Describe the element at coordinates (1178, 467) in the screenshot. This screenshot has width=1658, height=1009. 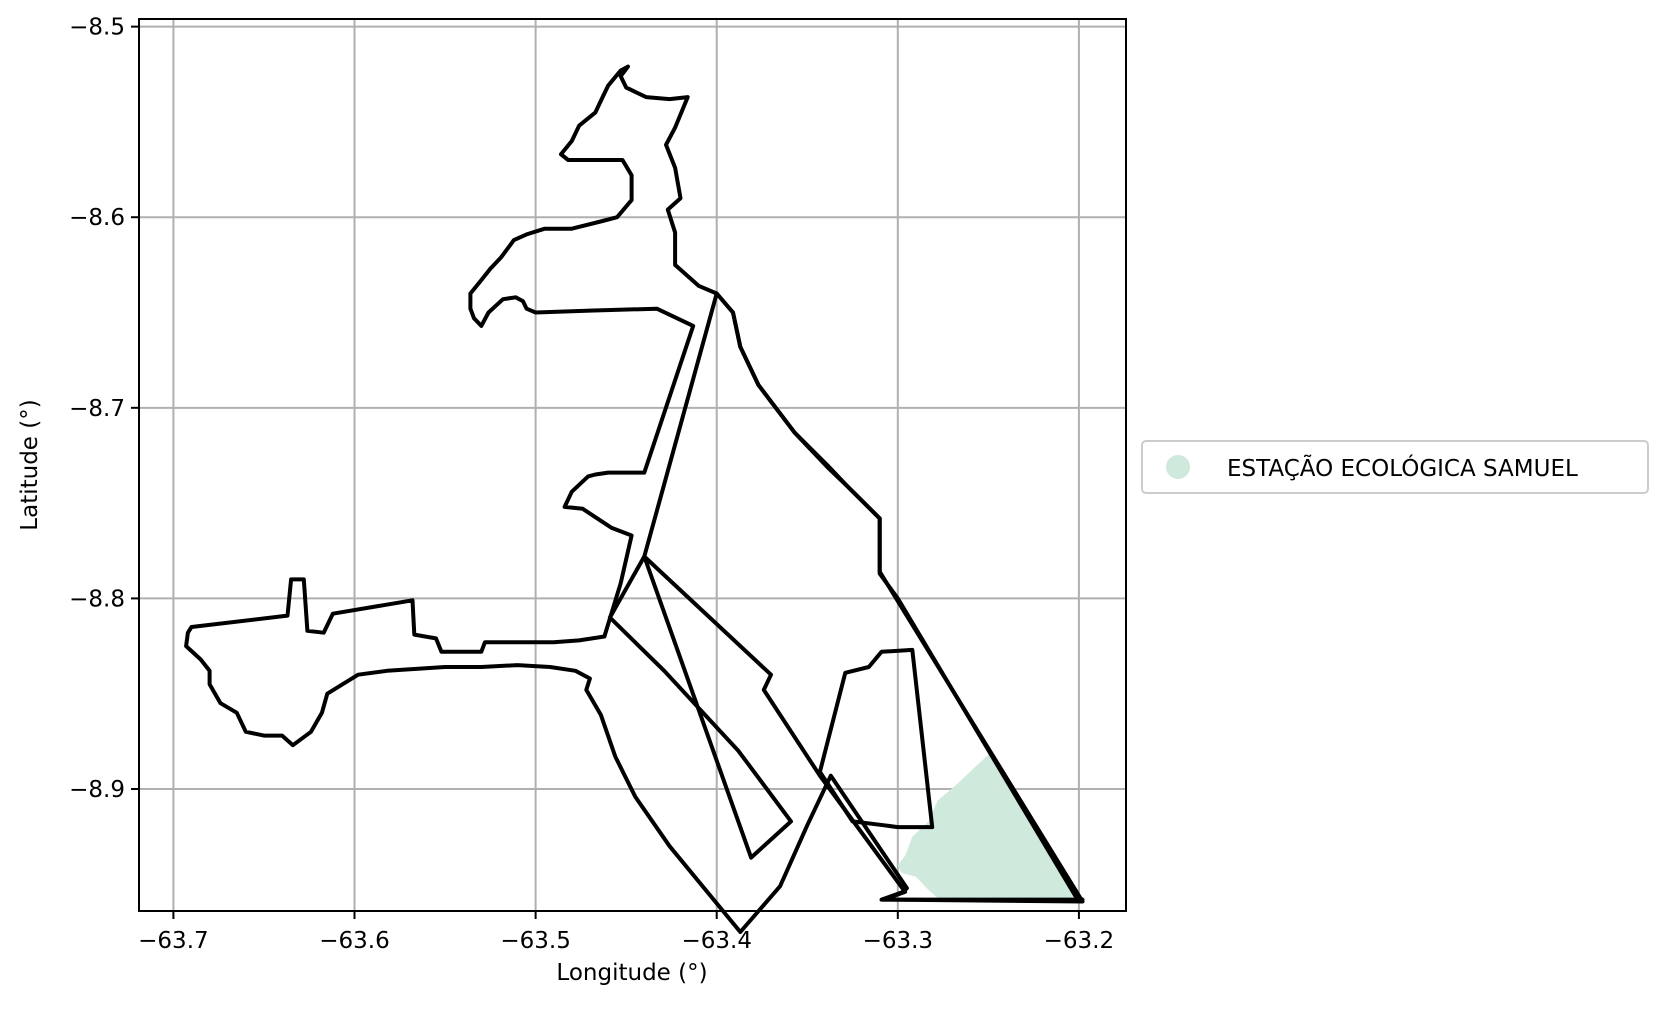
I see `legend-marker` at that location.